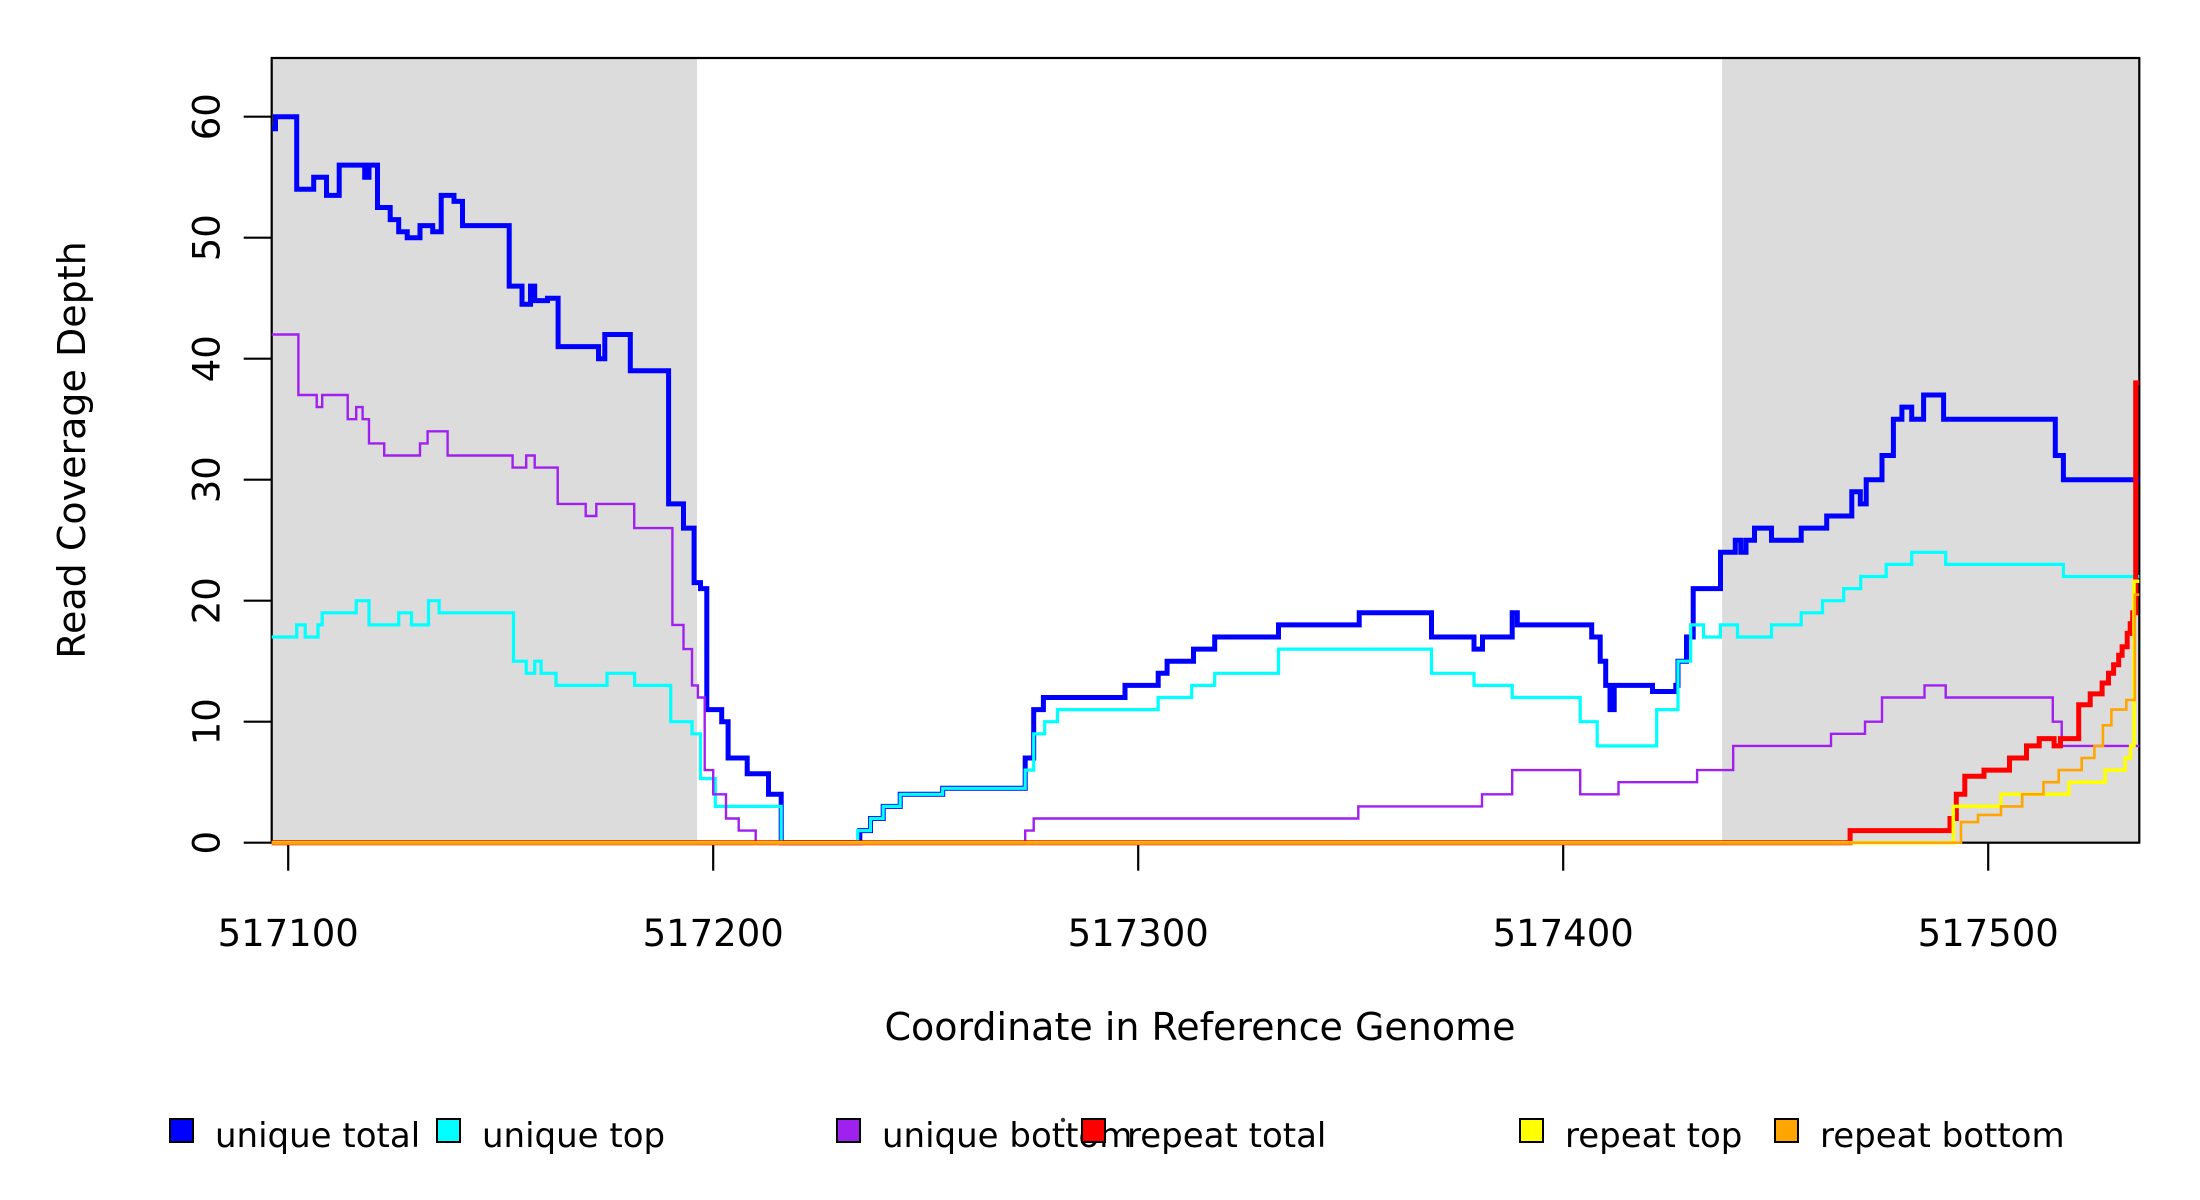  I want to click on legend-item: unique top, so click(550, 1136).